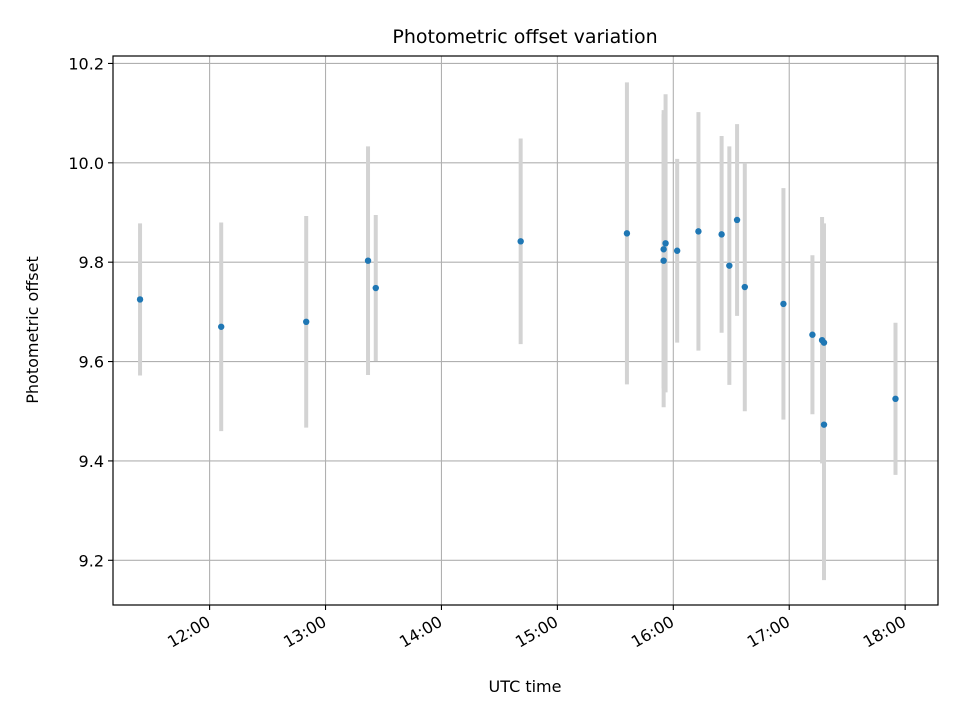 The width and height of the screenshot is (960, 720). I want to click on y-tick-label: 9.2, so click(91, 560).